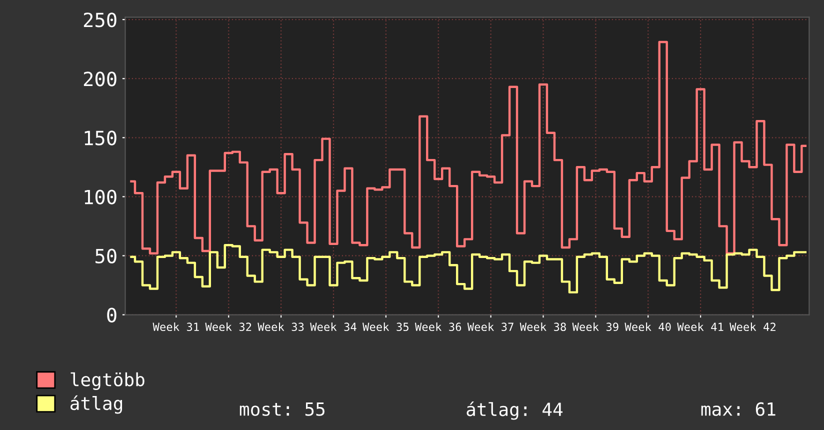  What do you see at coordinates (543, 327) in the screenshot?
I see `x-tick-label: Week 38` at bounding box center [543, 327].